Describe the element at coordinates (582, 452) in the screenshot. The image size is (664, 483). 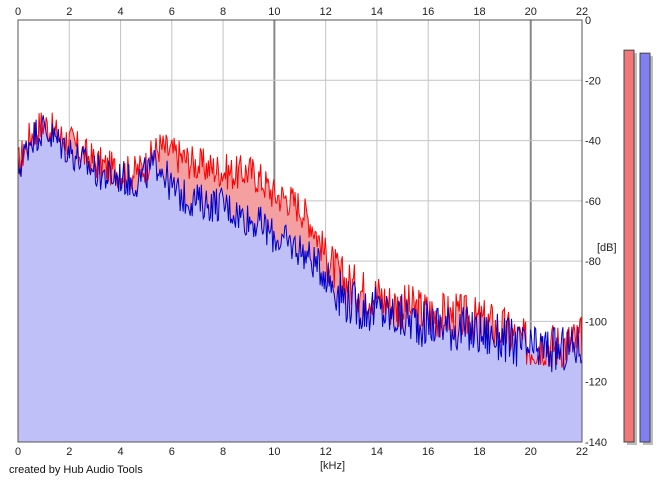
I see `x-tick-label-bottom: 22` at that location.